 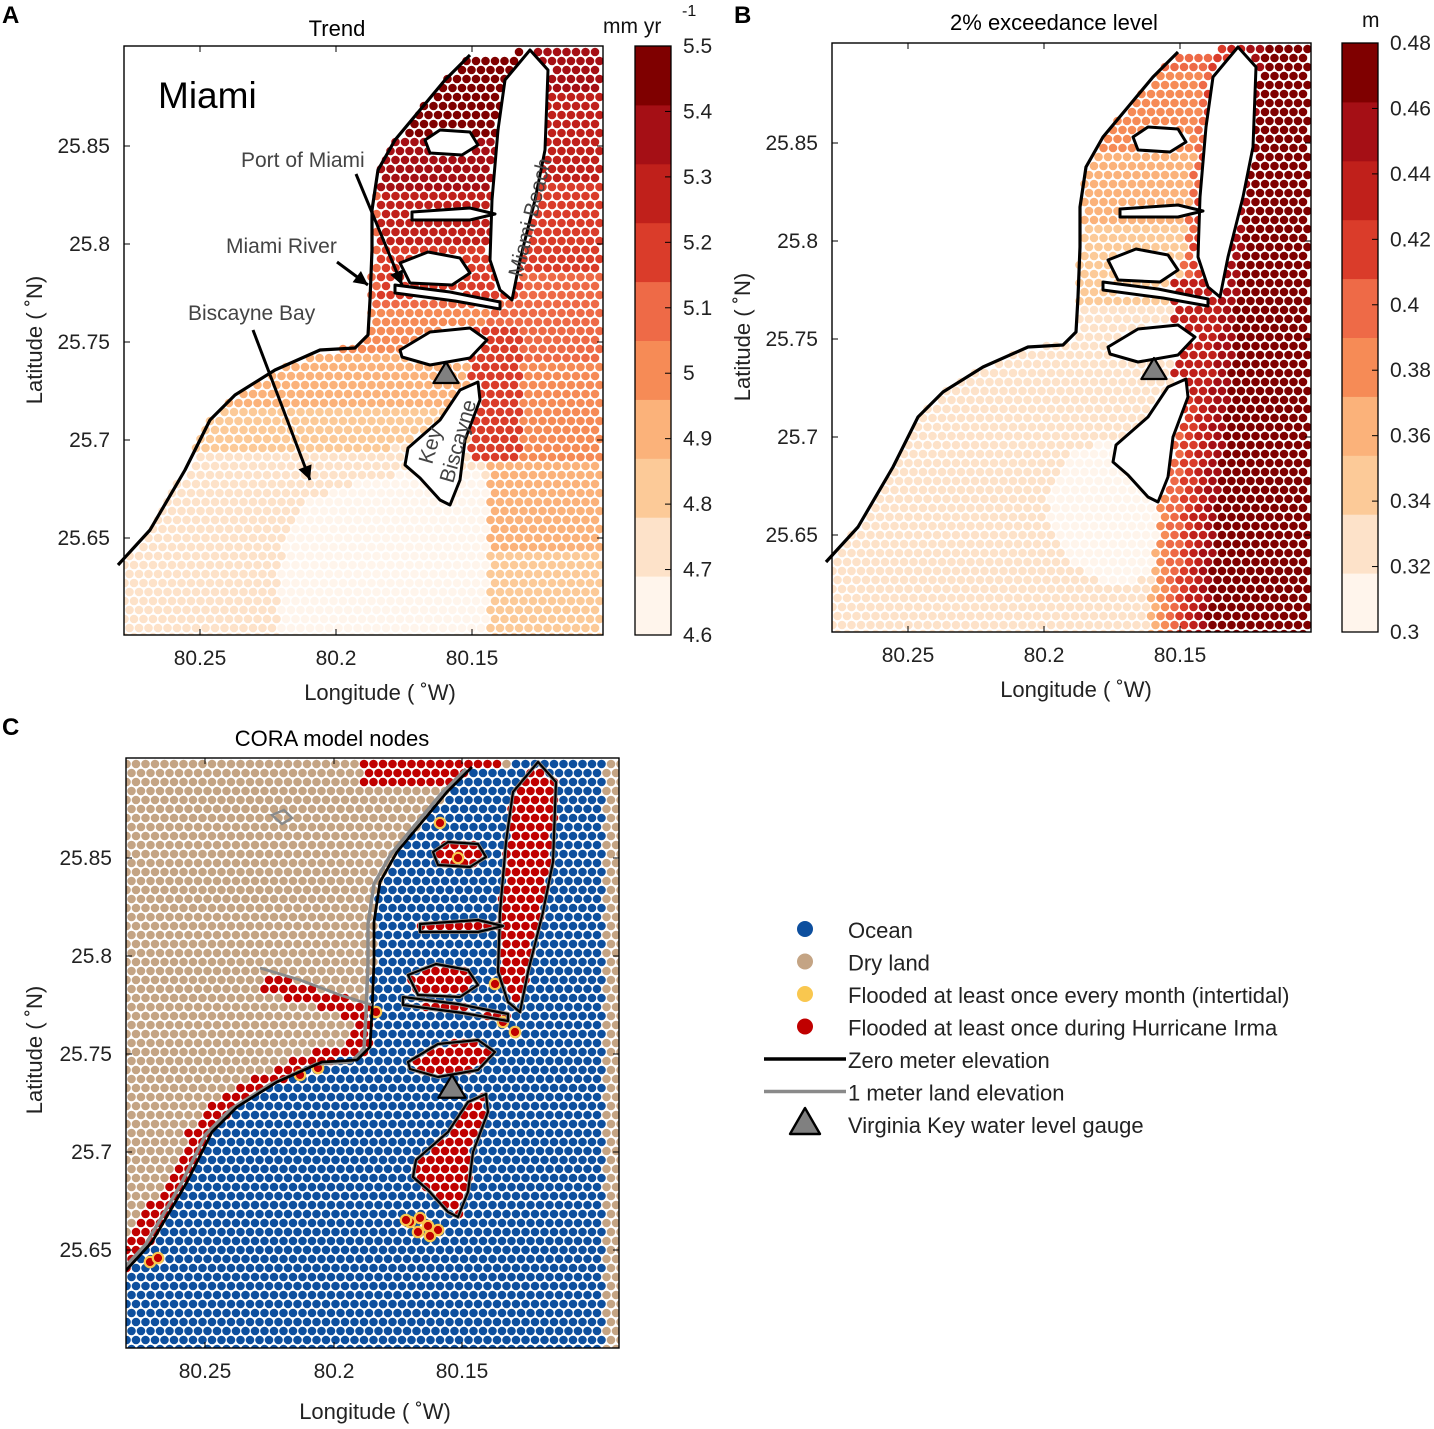 What do you see at coordinates (327, 327) in the screenshot?
I see `panel-a-annotation-arrows` at bounding box center [327, 327].